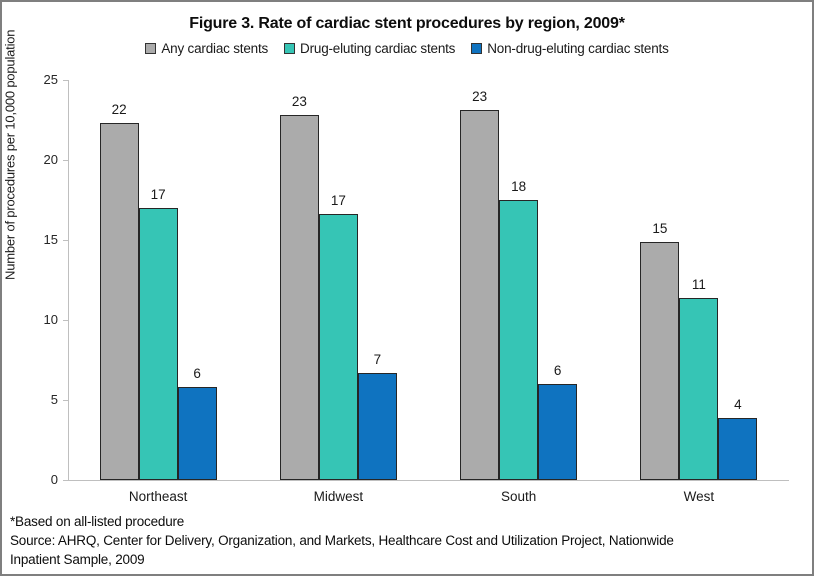 The height and width of the screenshot is (576, 814). What do you see at coordinates (377, 359) in the screenshot?
I see `bar-value-label: 7` at bounding box center [377, 359].